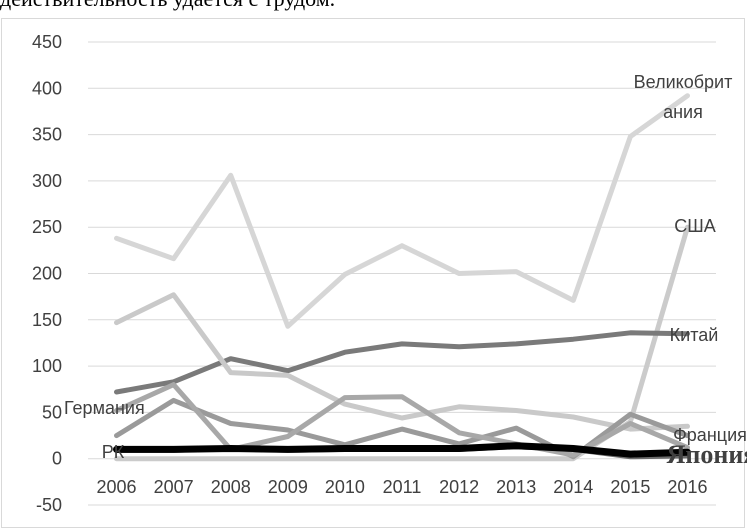 The height and width of the screenshot is (530, 747). I want to click on series-label: Франция, so click(710, 435).